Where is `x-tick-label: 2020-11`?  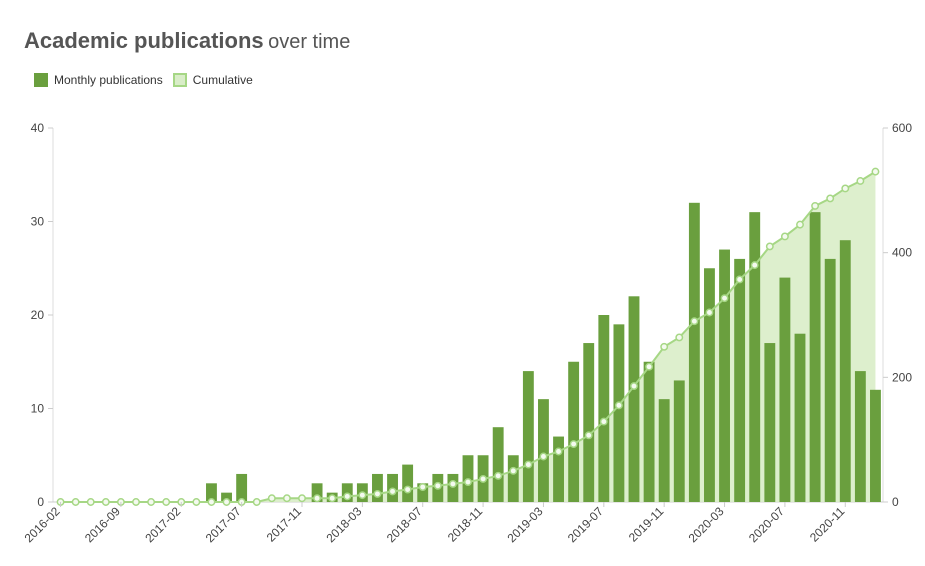 x-tick-label: 2020-11 is located at coordinates (827, 524).